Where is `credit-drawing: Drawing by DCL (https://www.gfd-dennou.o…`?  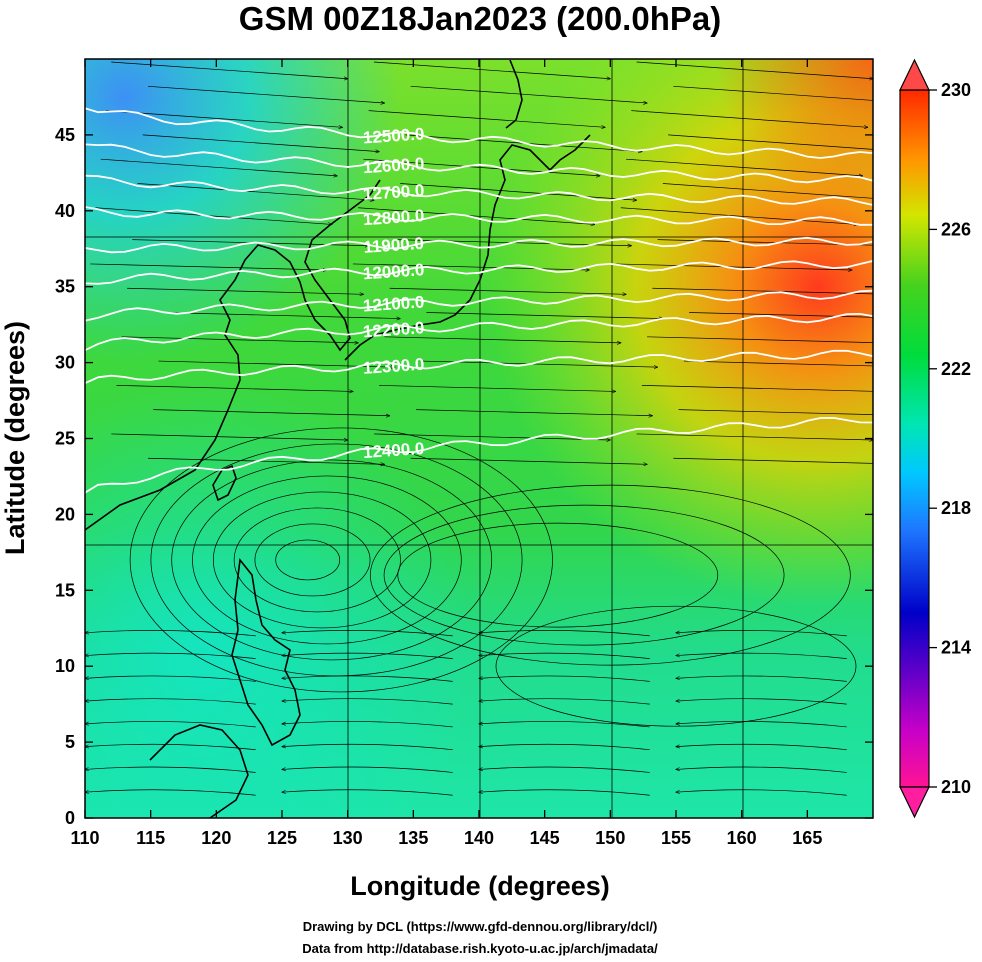 credit-drawing: Drawing by DCL (https://www.gfd-dennou.o… is located at coordinates (480, 926).